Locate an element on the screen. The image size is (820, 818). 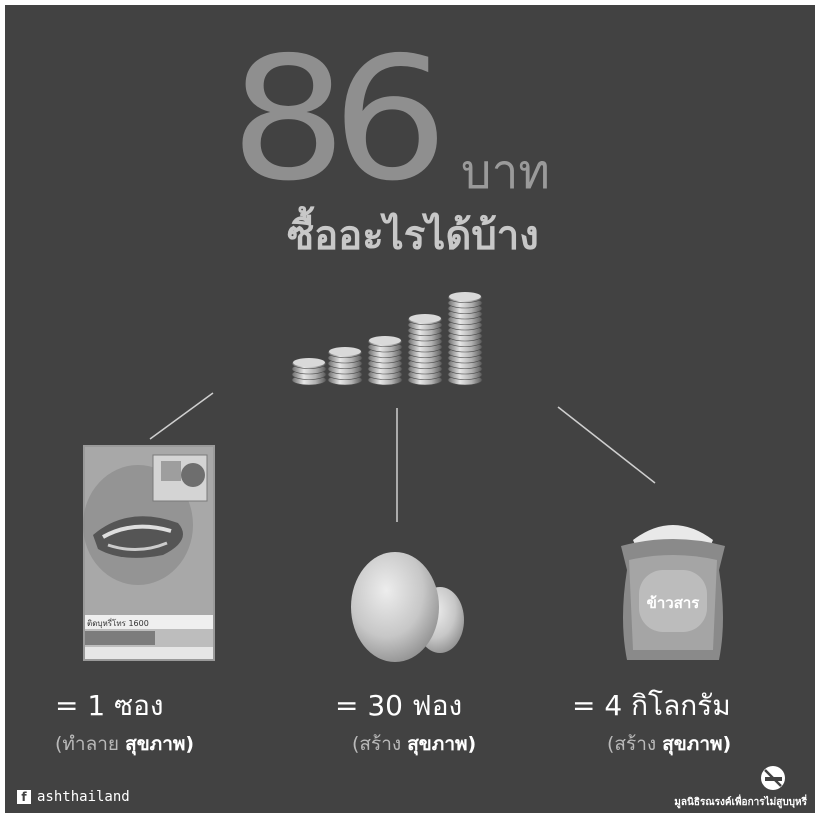
facebook-link: f ashthailand is located at coordinates (73, 797).